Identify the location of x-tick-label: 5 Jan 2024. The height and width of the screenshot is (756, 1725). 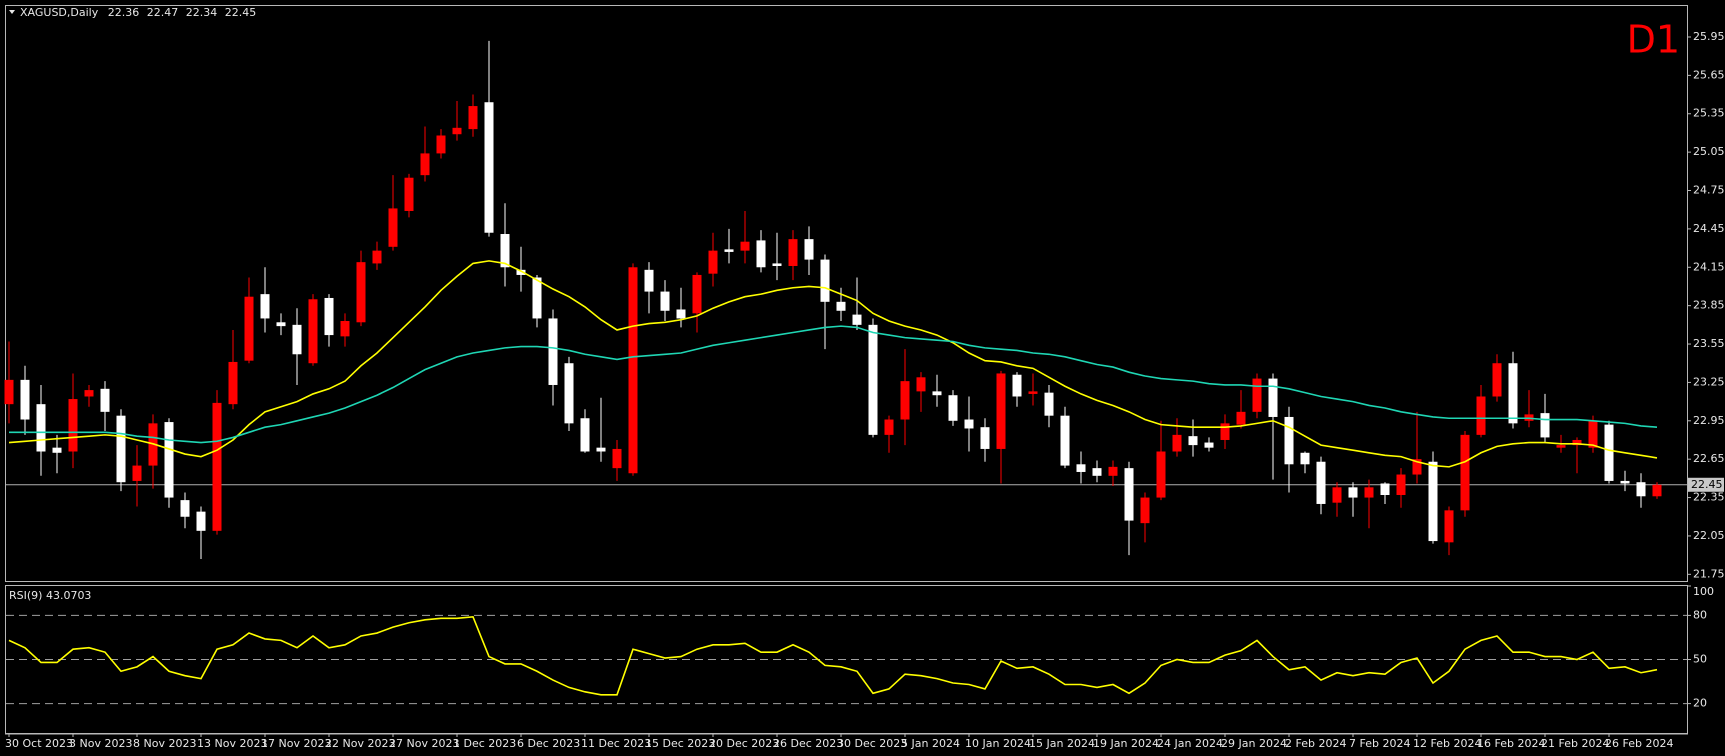
(930, 743).